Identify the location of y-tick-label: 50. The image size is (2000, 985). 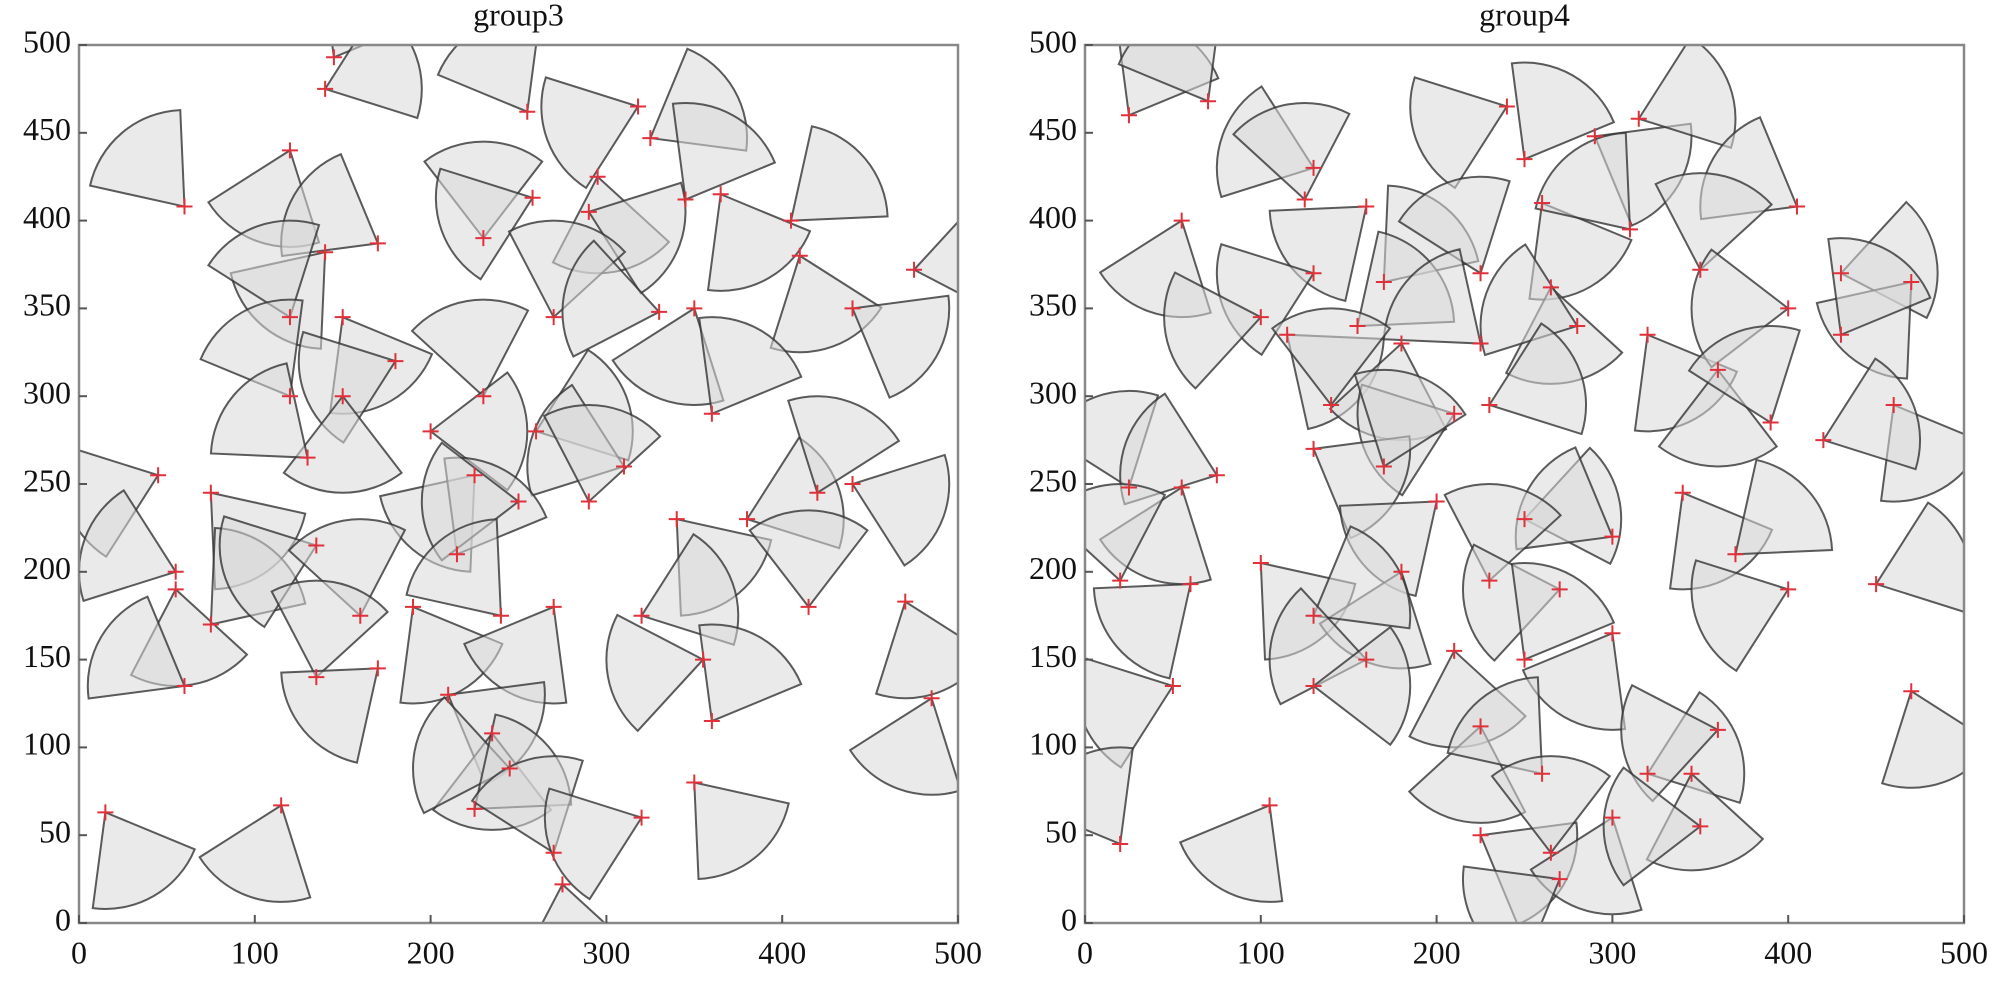
(55, 832).